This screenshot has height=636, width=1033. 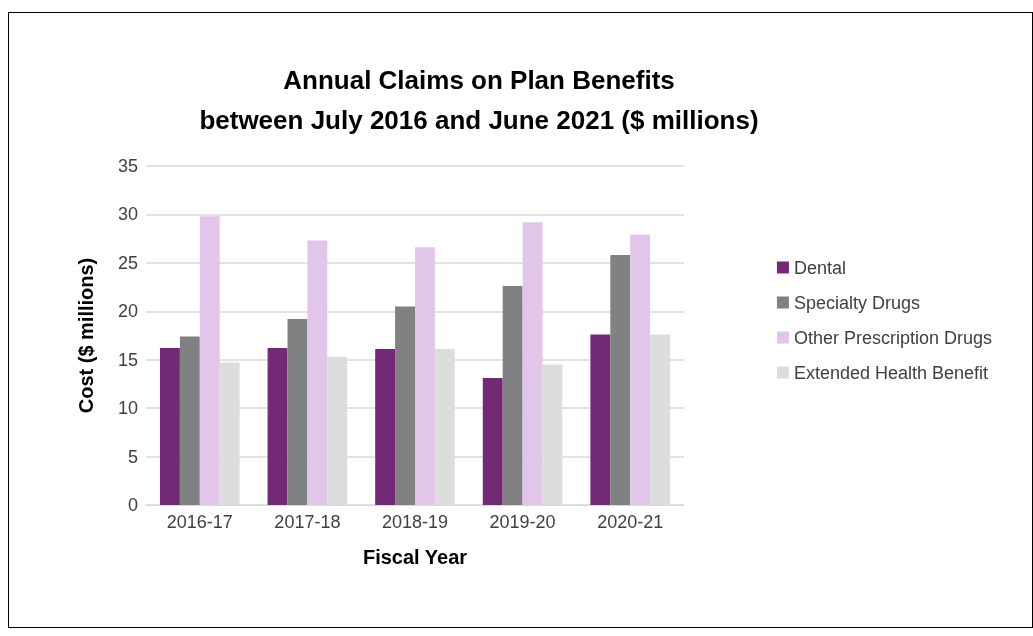 I want to click on x-tick-label: 2020-21, so click(x=630, y=522).